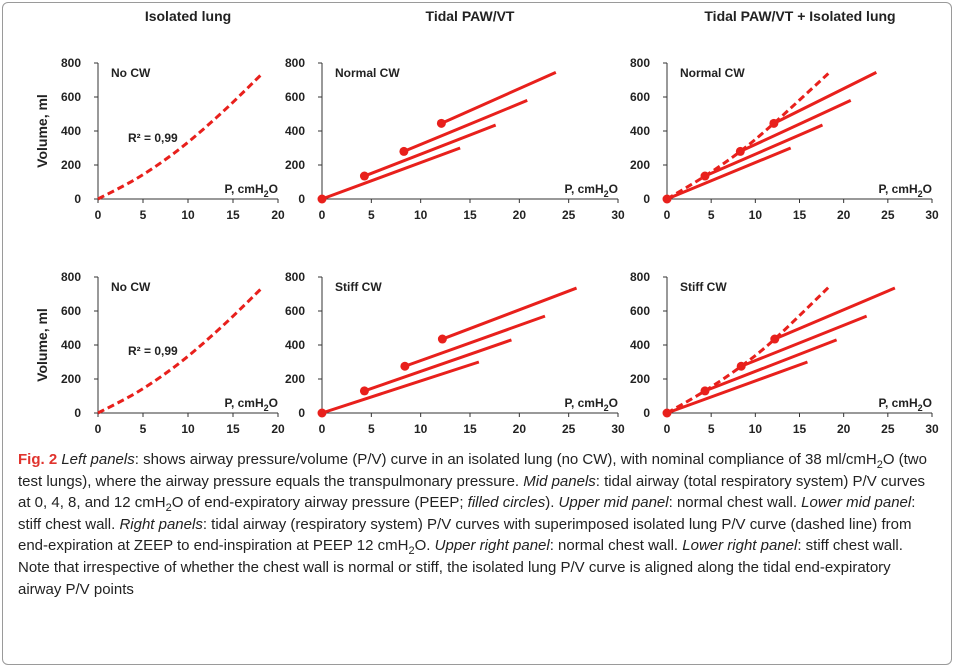 This screenshot has height=669, width=956. I want to click on caption-text: : normal chest wall., so click(735, 503).